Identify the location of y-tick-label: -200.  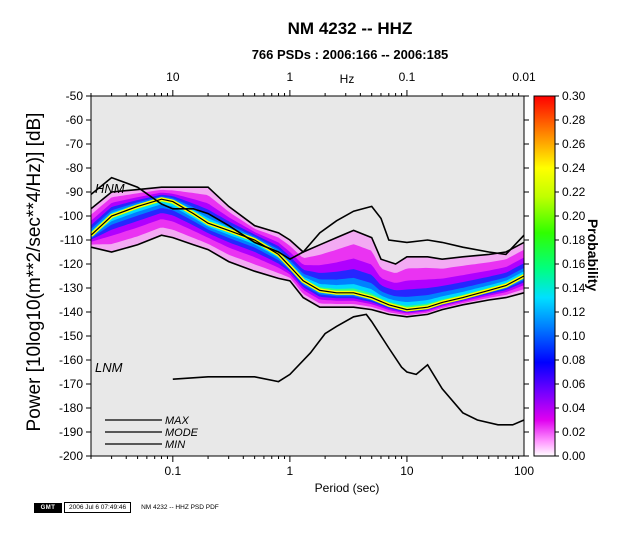
(71, 456).